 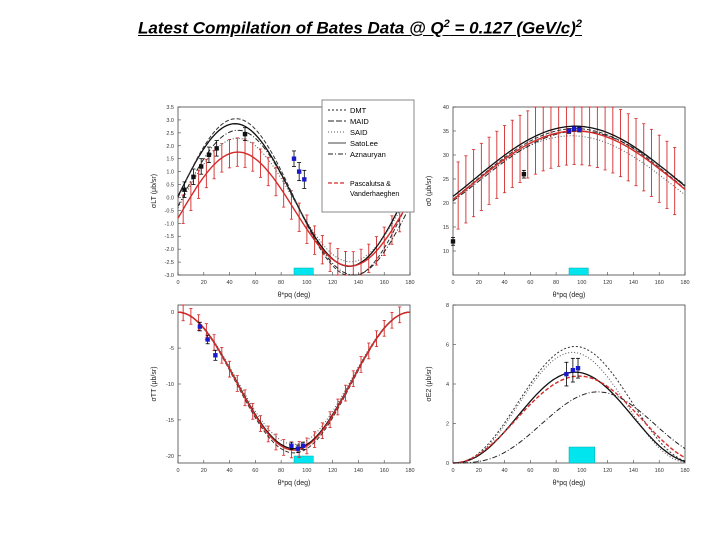 I want to click on y-tick-label: -1.0, so click(x=169, y=224).